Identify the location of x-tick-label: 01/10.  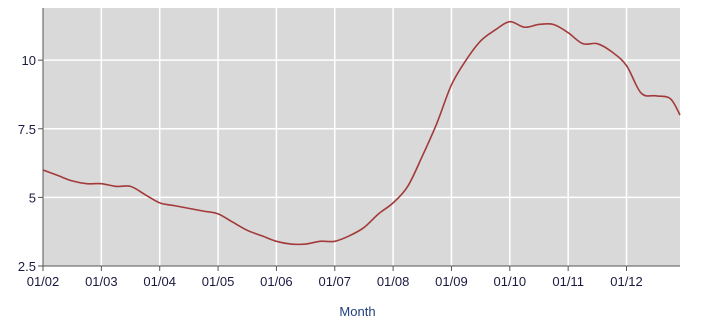
(510, 281).